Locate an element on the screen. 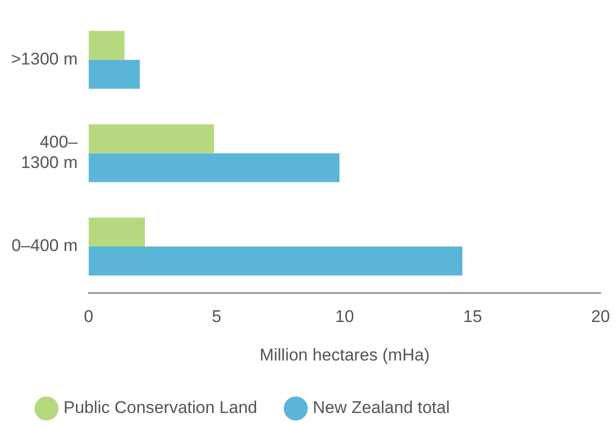 This screenshot has width=616, height=427. legend-label: Public Conservation Land is located at coordinates (161, 408).